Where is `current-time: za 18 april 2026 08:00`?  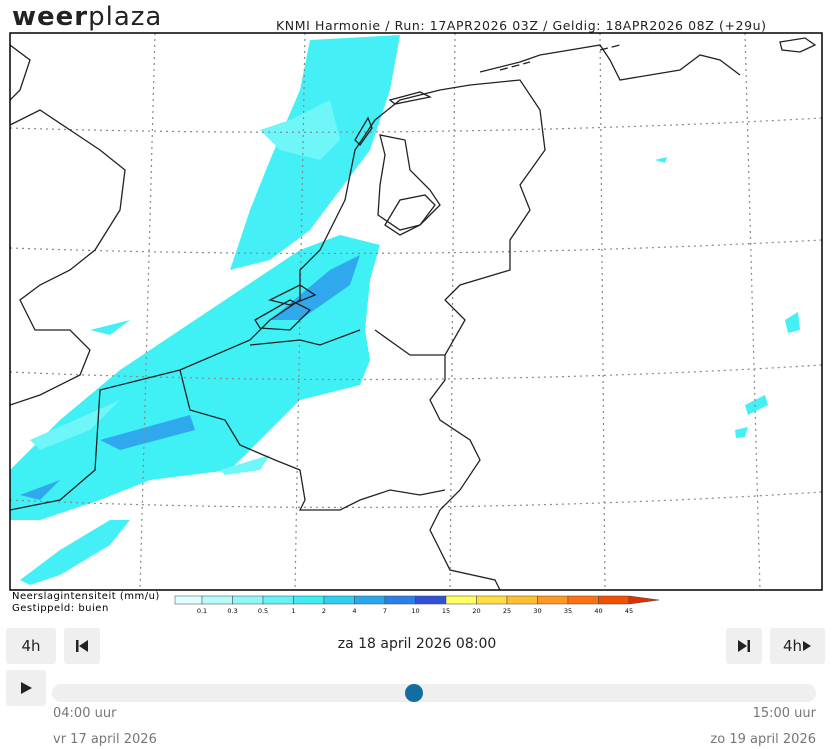 current-time: za 18 april 2026 08:00 is located at coordinates (417, 644).